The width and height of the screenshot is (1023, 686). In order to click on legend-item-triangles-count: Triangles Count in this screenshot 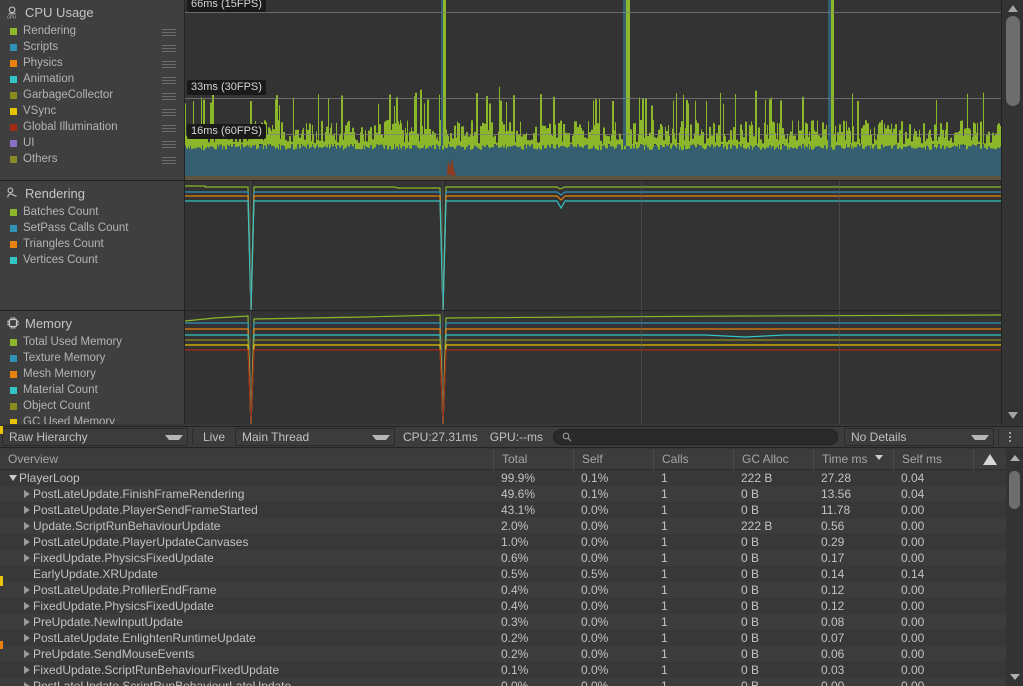, I will do `click(92, 244)`.